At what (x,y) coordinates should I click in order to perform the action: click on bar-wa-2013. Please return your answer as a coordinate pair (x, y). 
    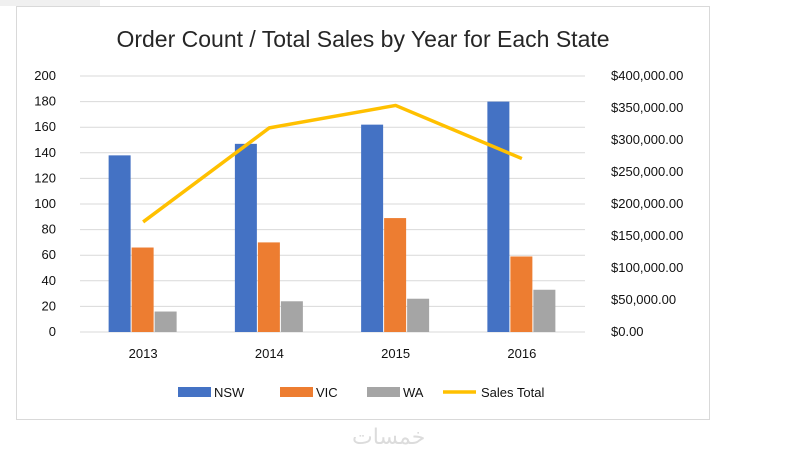
    Looking at the image, I should click on (165, 321).